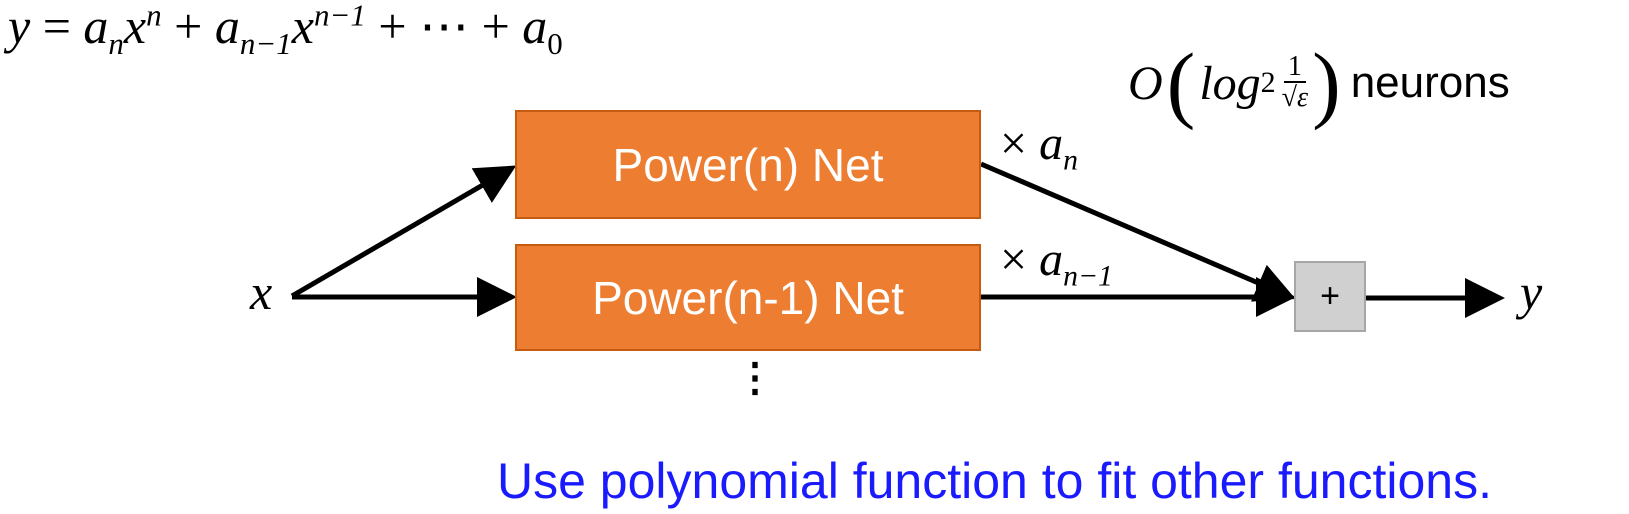 This screenshot has width=1629, height=514. What do you see at coordinates (1430, 82) in the screenshot?
I see `neurons-label: neurons` at bounding box center [1430, 82].